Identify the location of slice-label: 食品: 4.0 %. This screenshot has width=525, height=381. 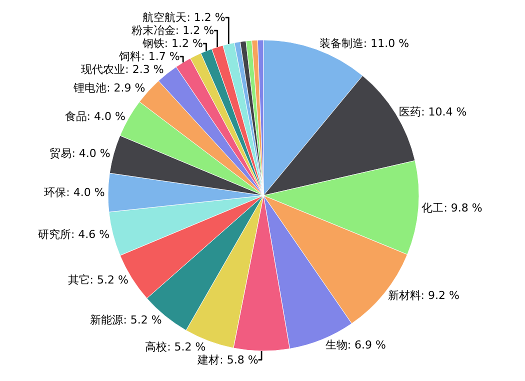
(95, 116).